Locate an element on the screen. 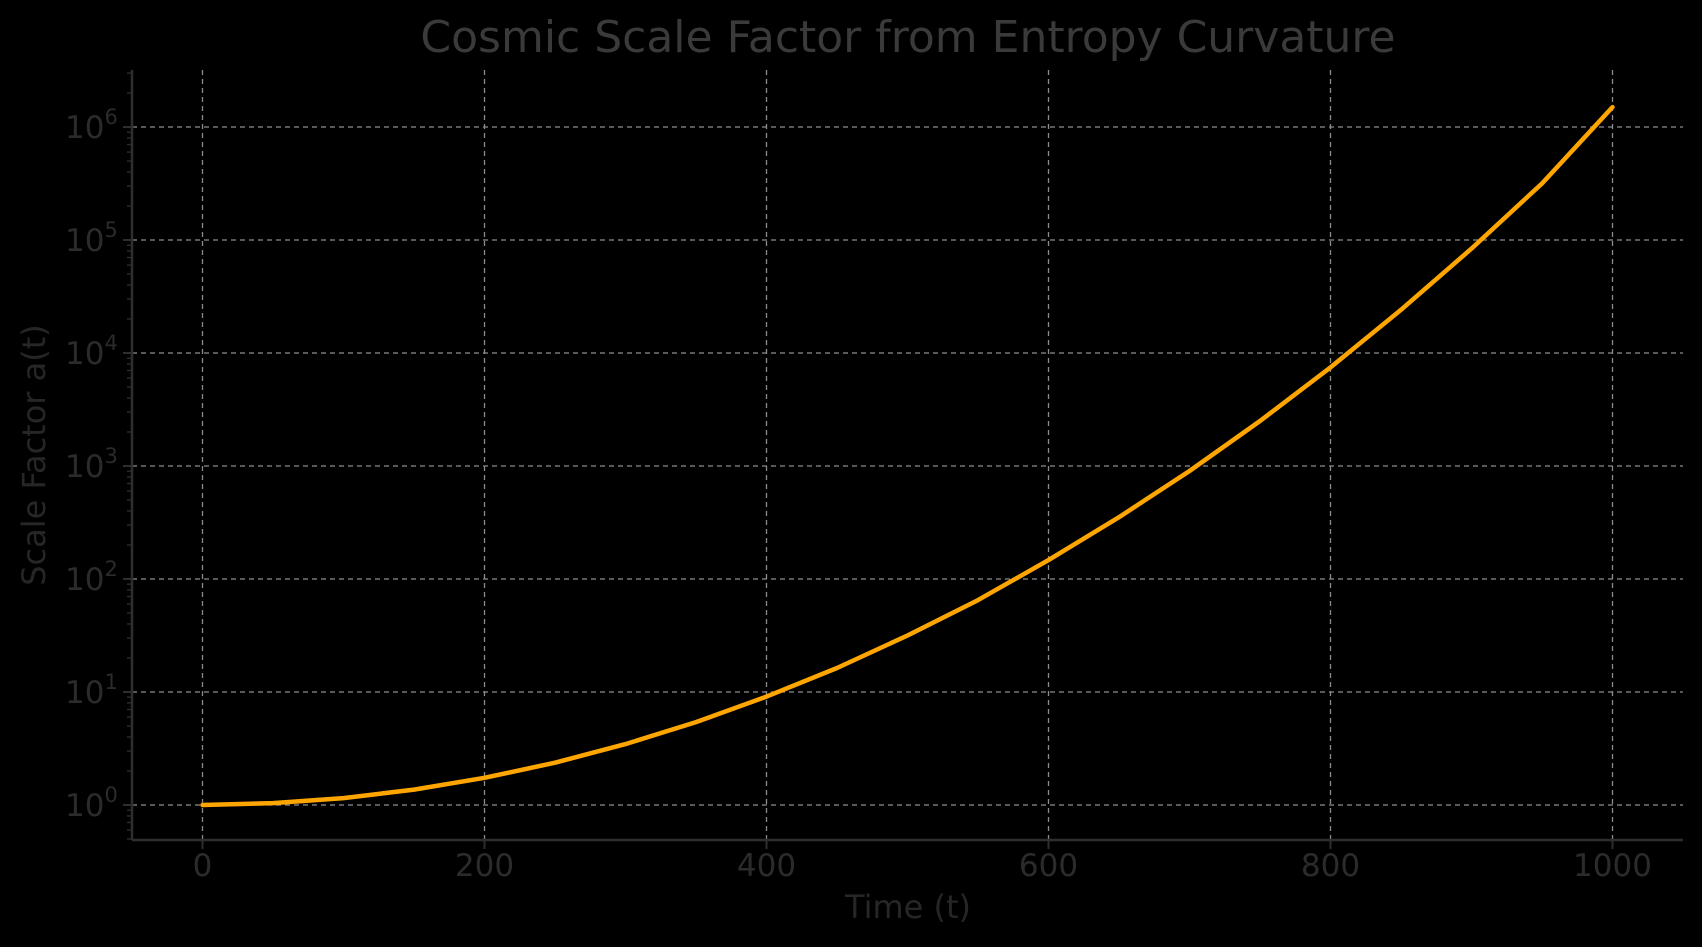 Image resolution: width=1702 pixels, height=947 pixels. y-axis-label: Scale Factor a(t) is located at coordinates (34, 455).